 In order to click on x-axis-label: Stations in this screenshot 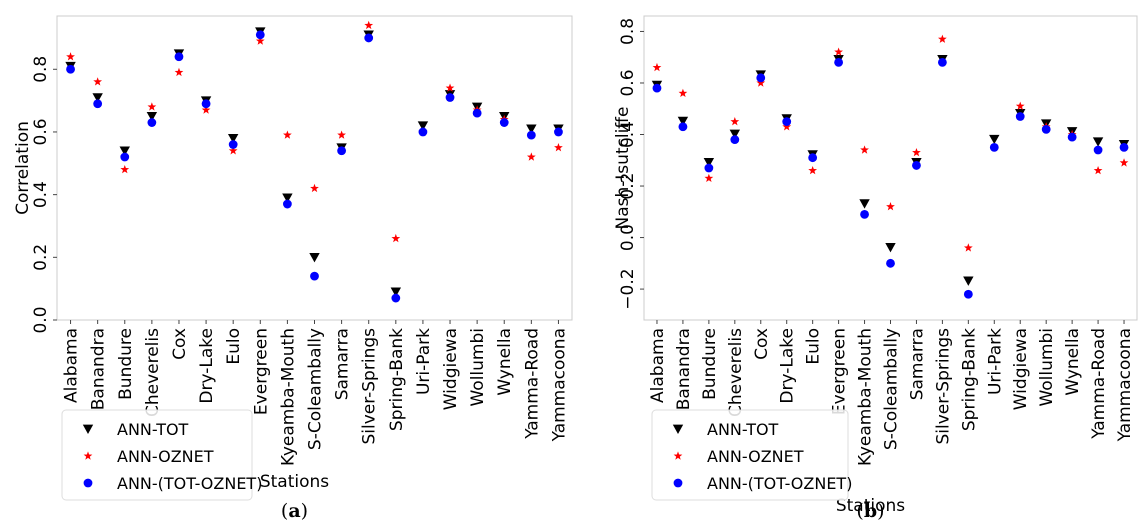, I will do `click(294, 482)`.